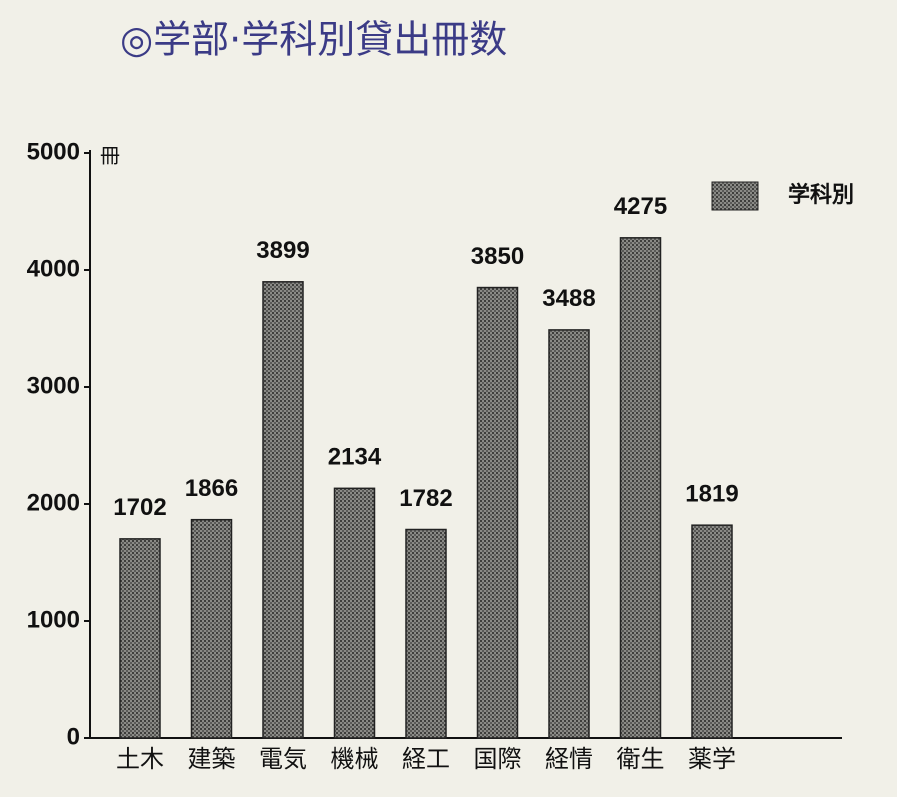 The image size is (897, 797). Describe the element at coordinates (568, 298) in the screenshot. I see `value-label: 3488` at that location.